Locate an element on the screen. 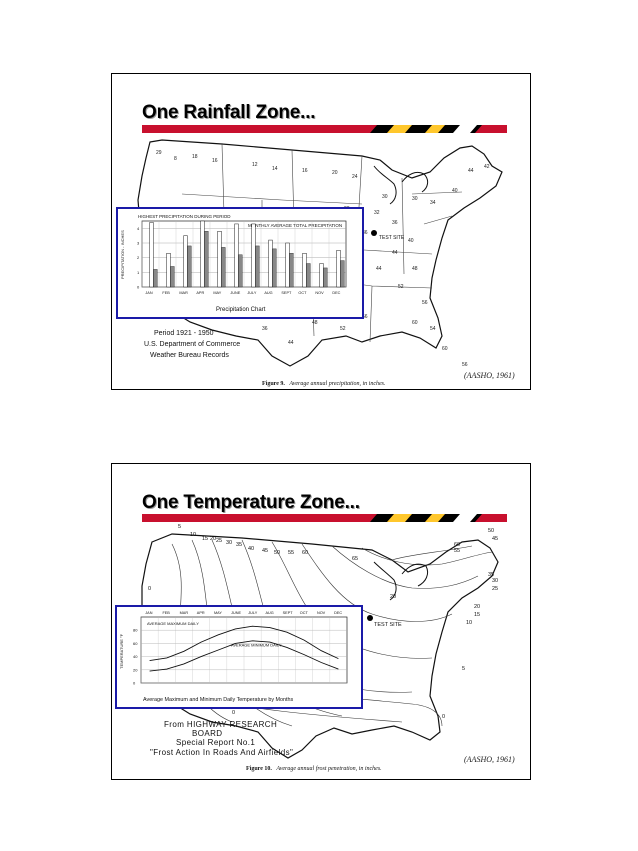  svg-text: 35 is located at coordinates (491, 575).